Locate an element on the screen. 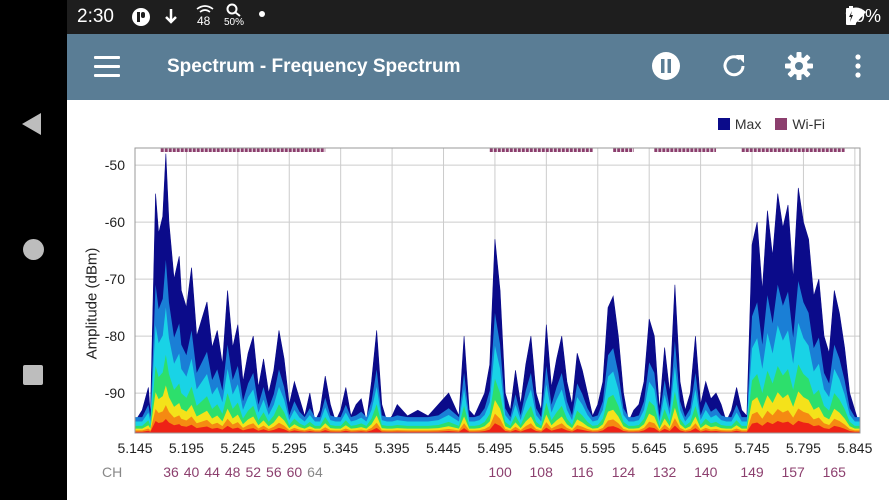 Image resolution: width=889 pixels, height=500 pixels. system-navigation-bar is located at coordinates (33, 250).